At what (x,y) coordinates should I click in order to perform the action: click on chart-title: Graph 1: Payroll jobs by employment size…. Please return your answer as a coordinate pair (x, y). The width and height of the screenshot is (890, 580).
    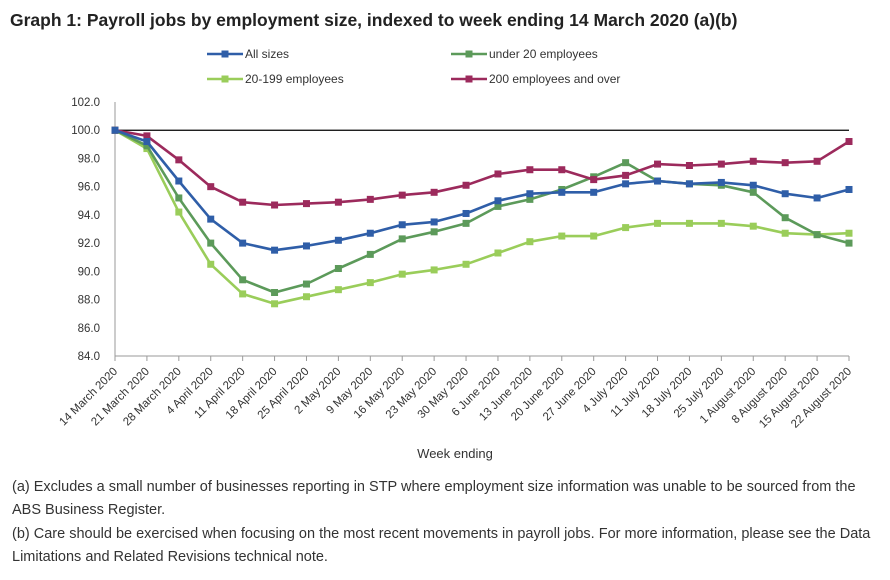
    Looking at the image, I should click on (374, 20).